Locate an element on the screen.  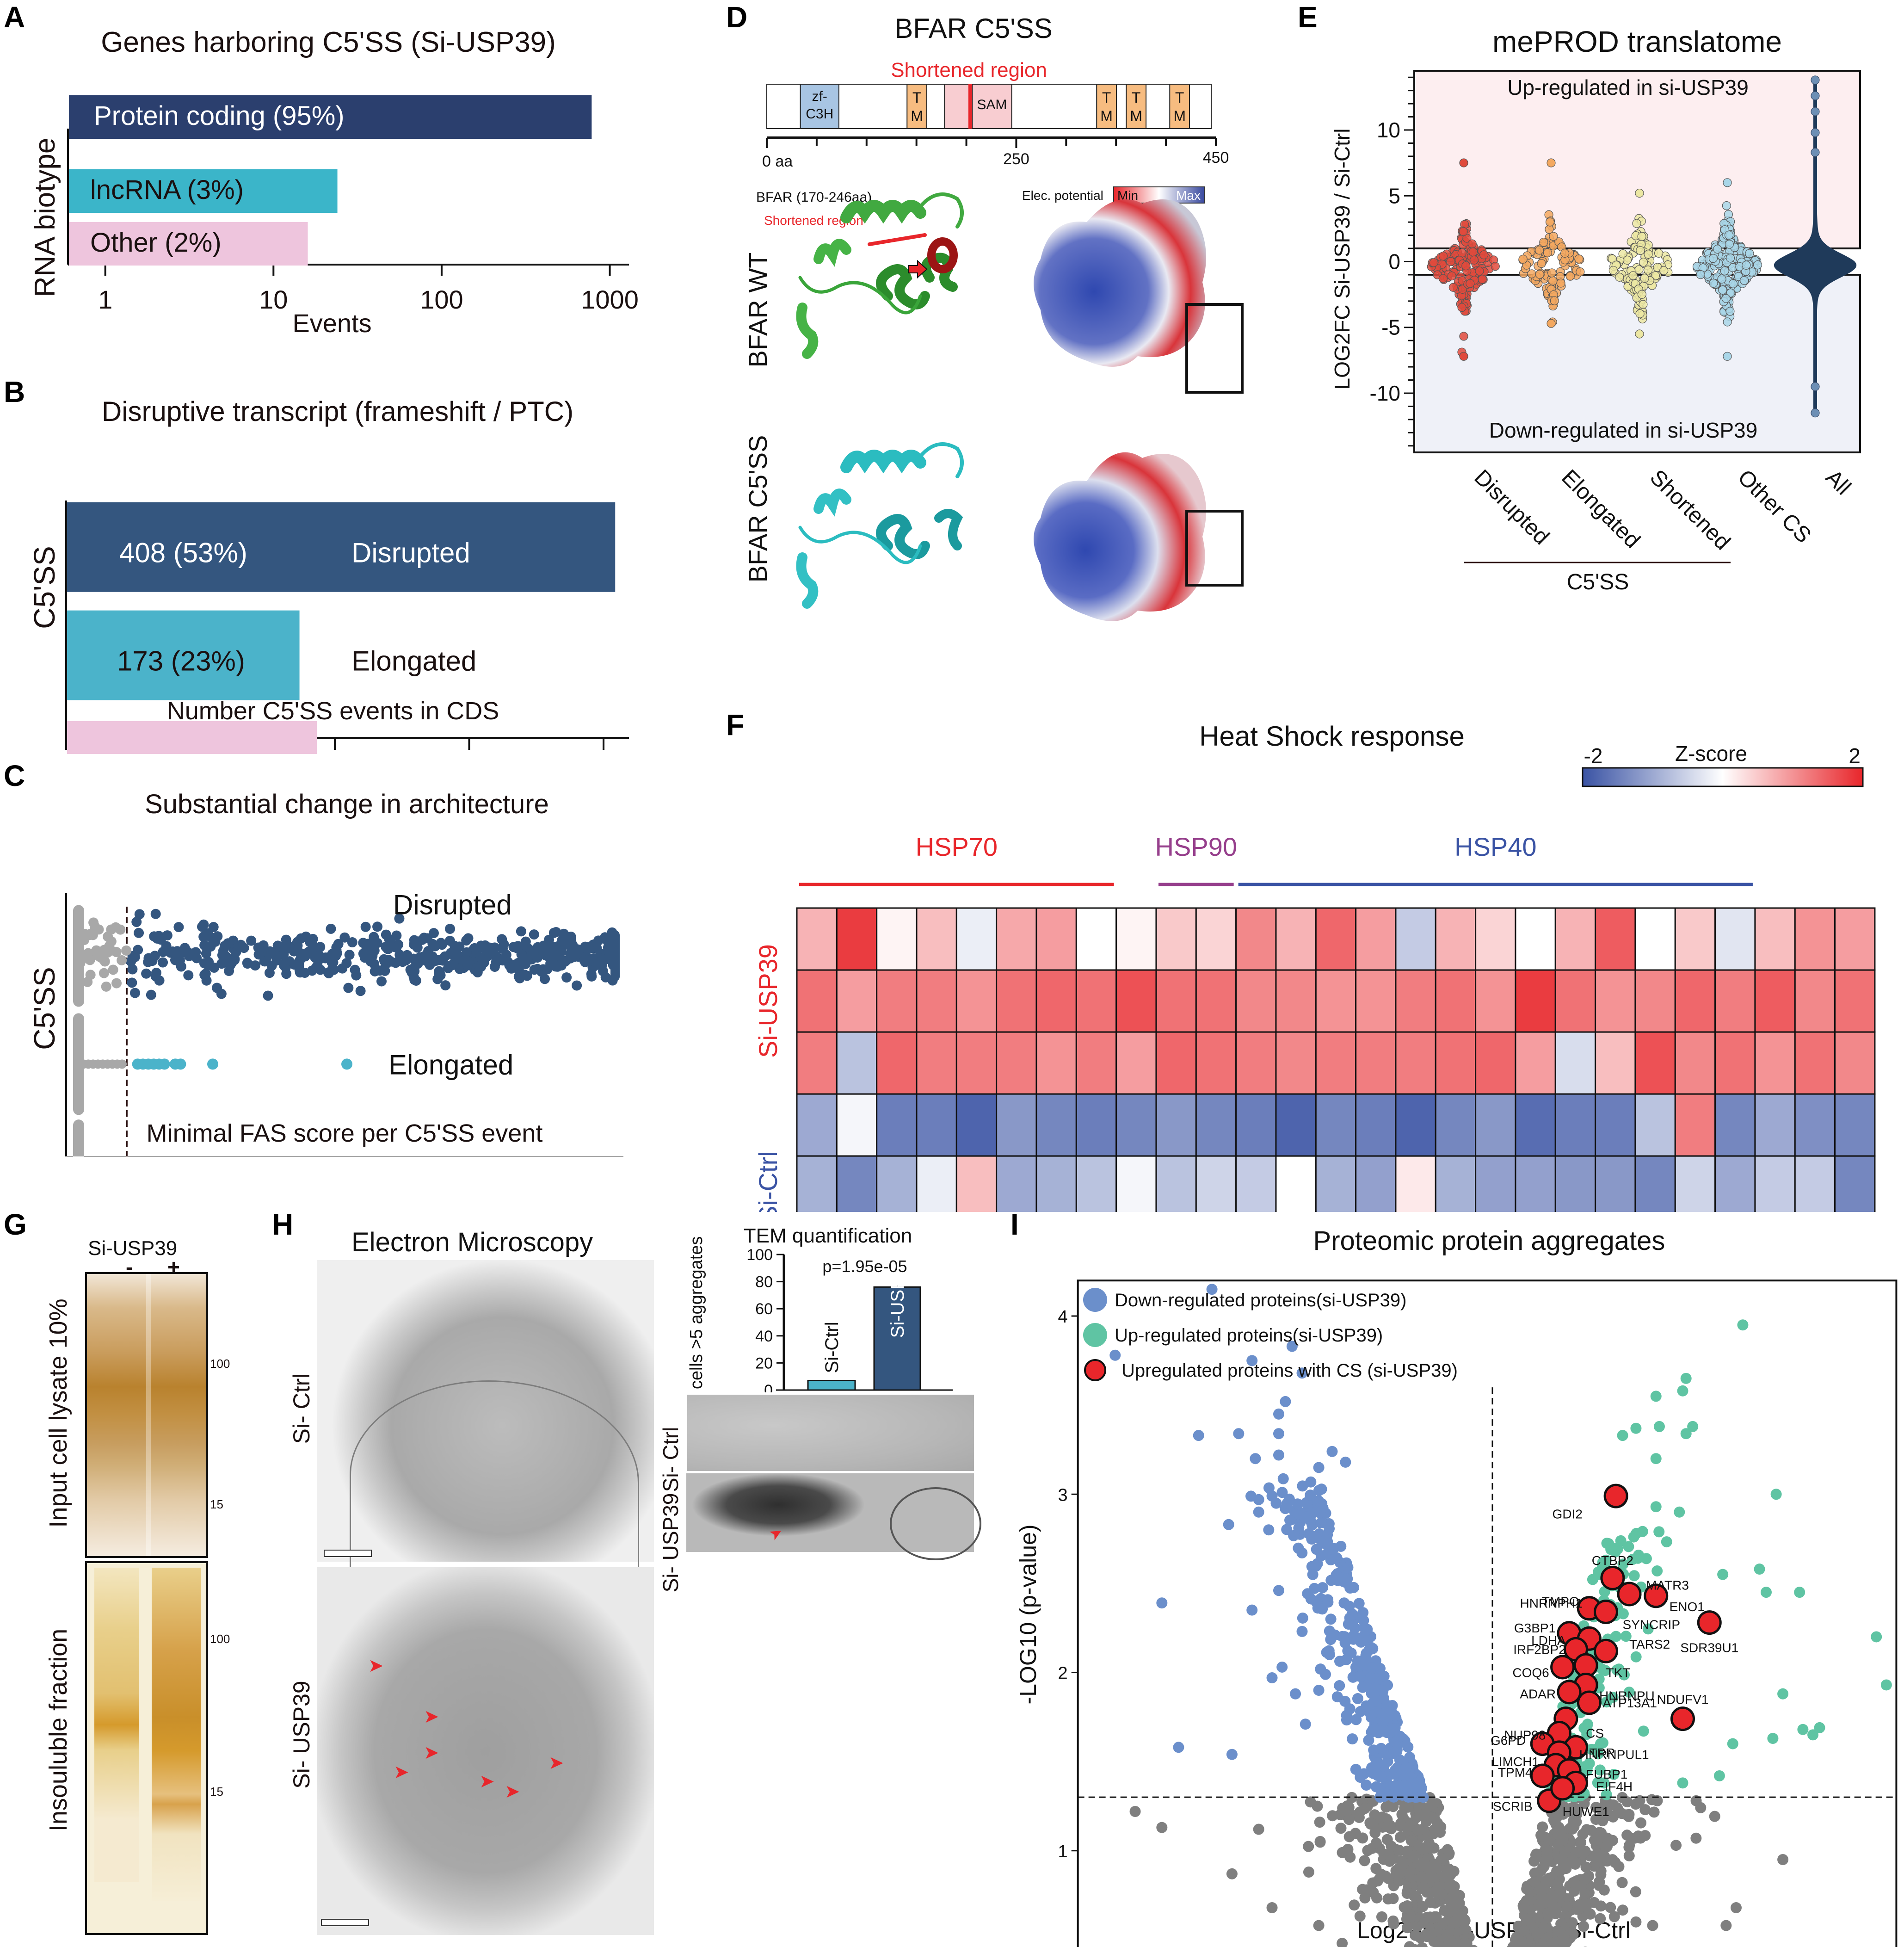
chart-h-bar is located at coordinates (831, 1385).